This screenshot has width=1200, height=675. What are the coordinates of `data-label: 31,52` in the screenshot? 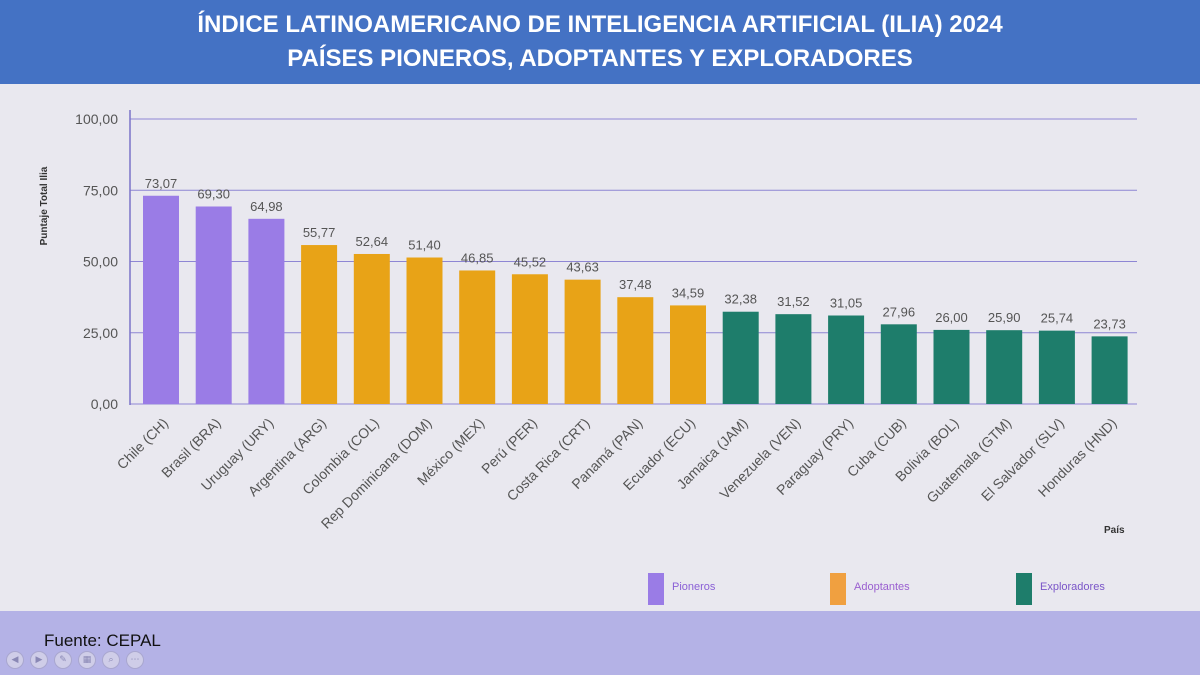 It's located at (793, 301).